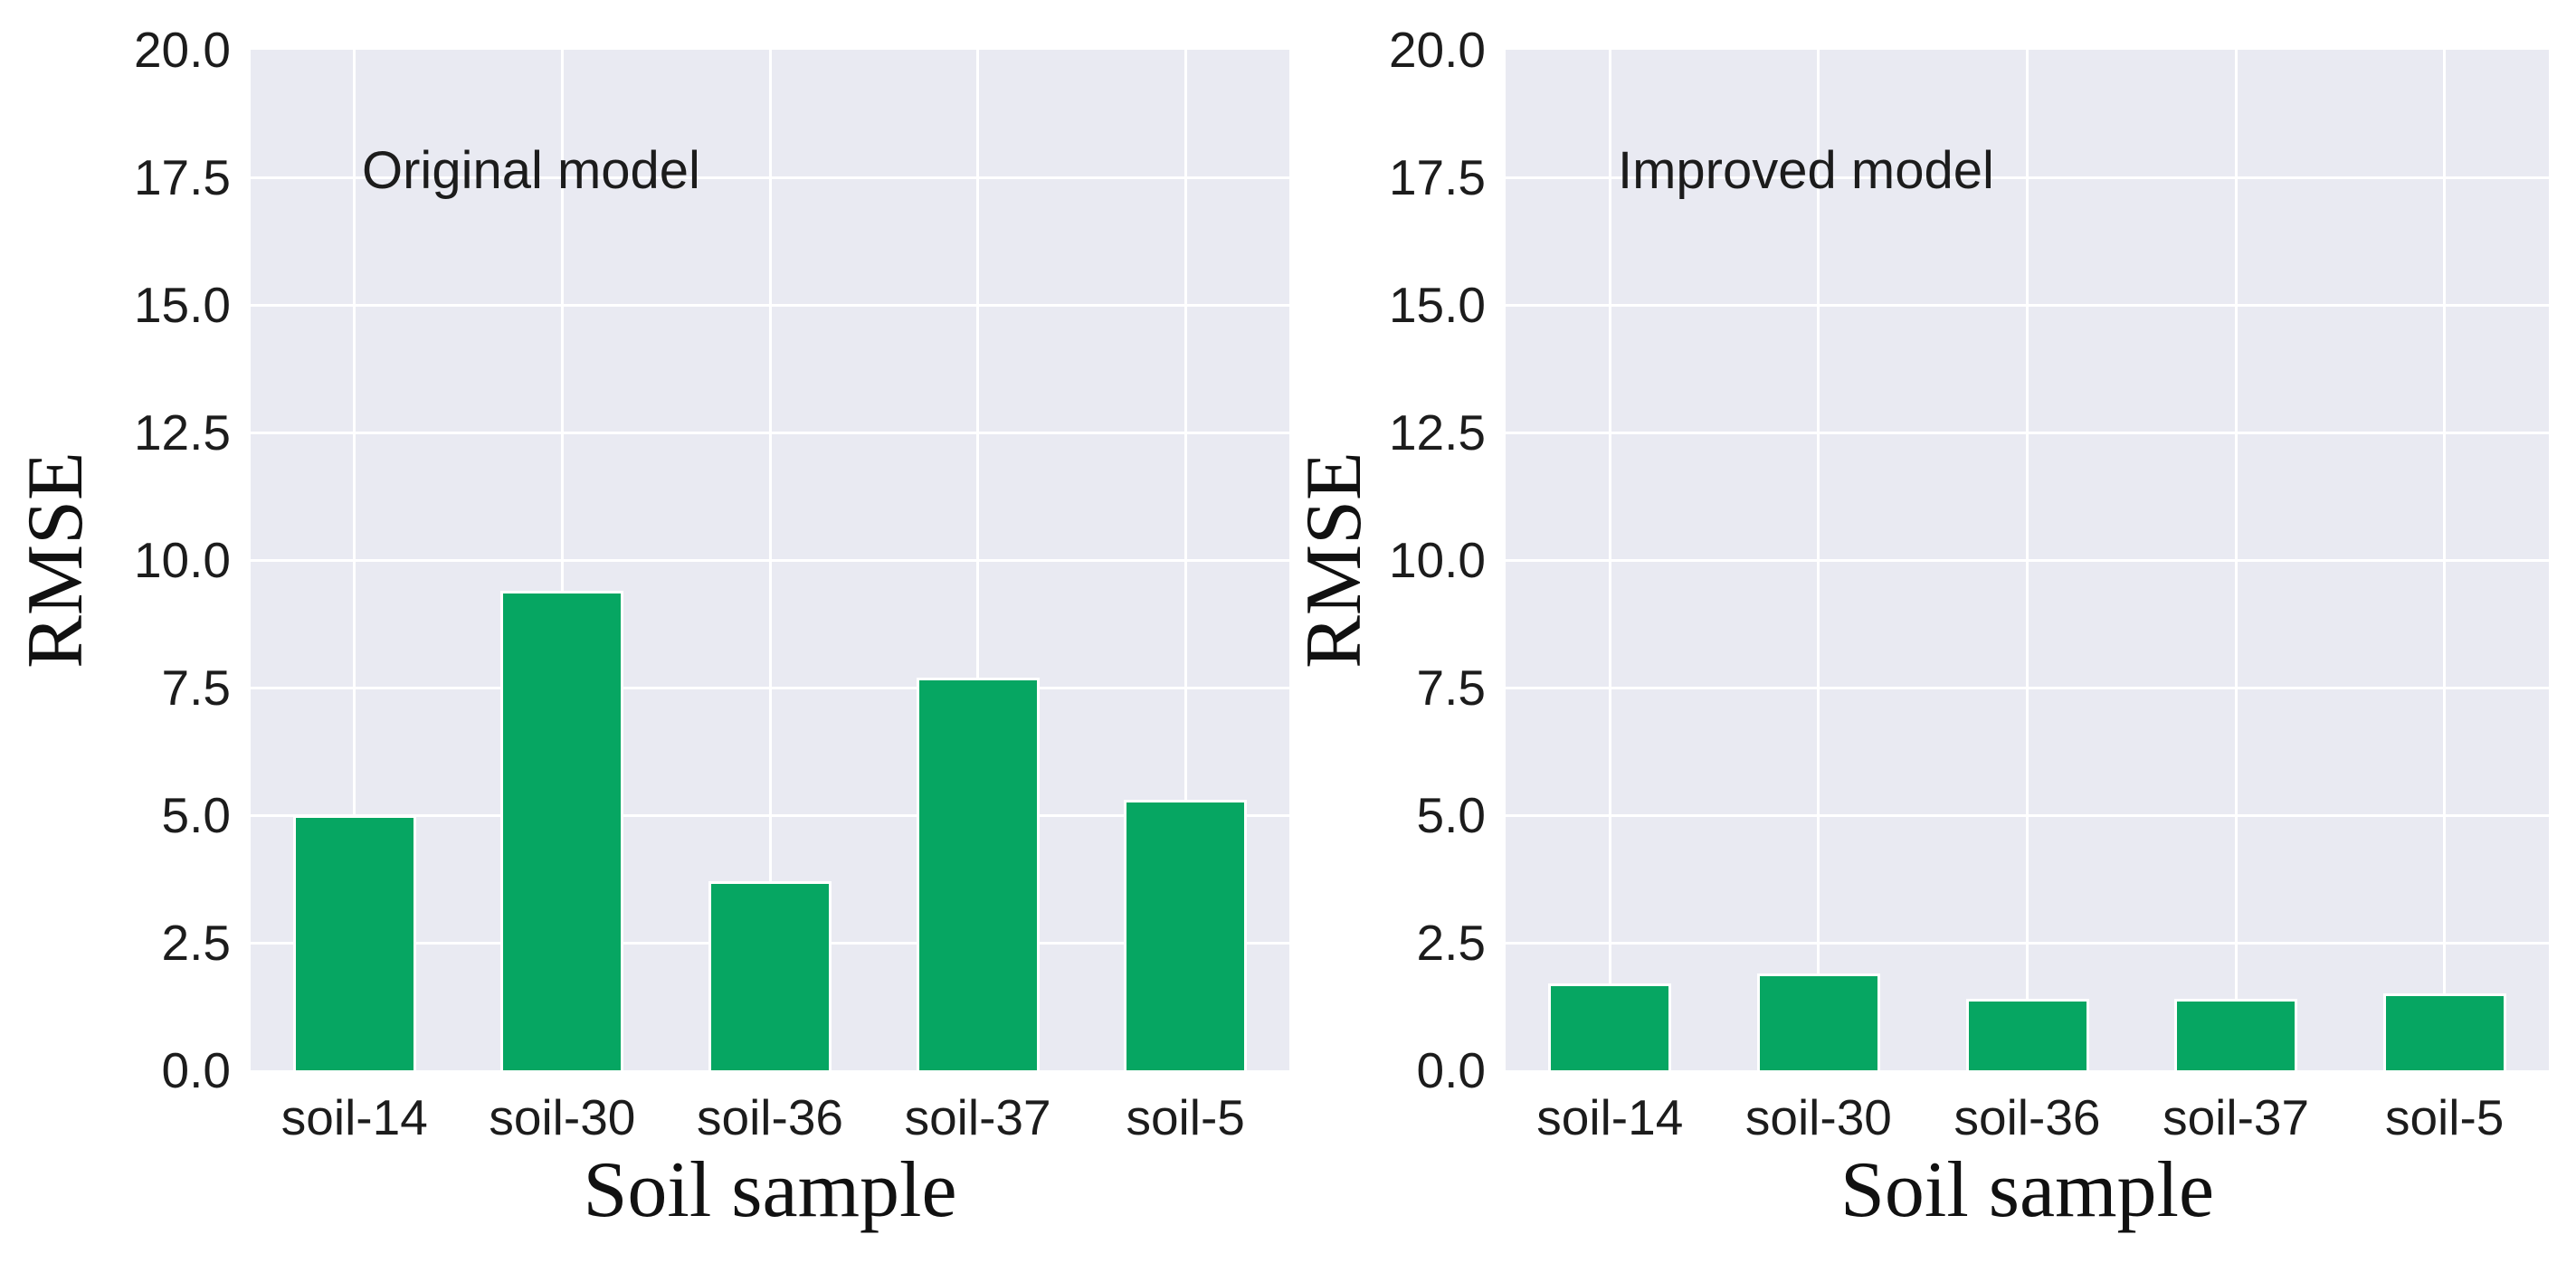 Image resolution: width=2576 pixels, height=1263 pixels. Describe the element at coordinates (2027, 1190) in the screenshot. I see `x-axis-label-improved: Soil sample` at that location.